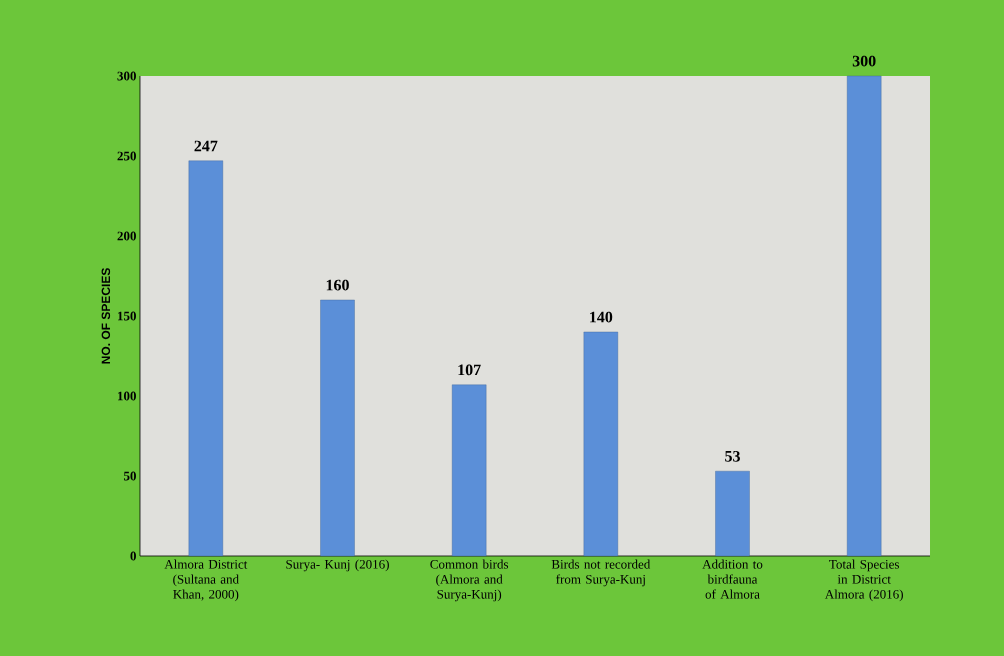  I want to click on y-tick-label: 200, so click(126, 236).